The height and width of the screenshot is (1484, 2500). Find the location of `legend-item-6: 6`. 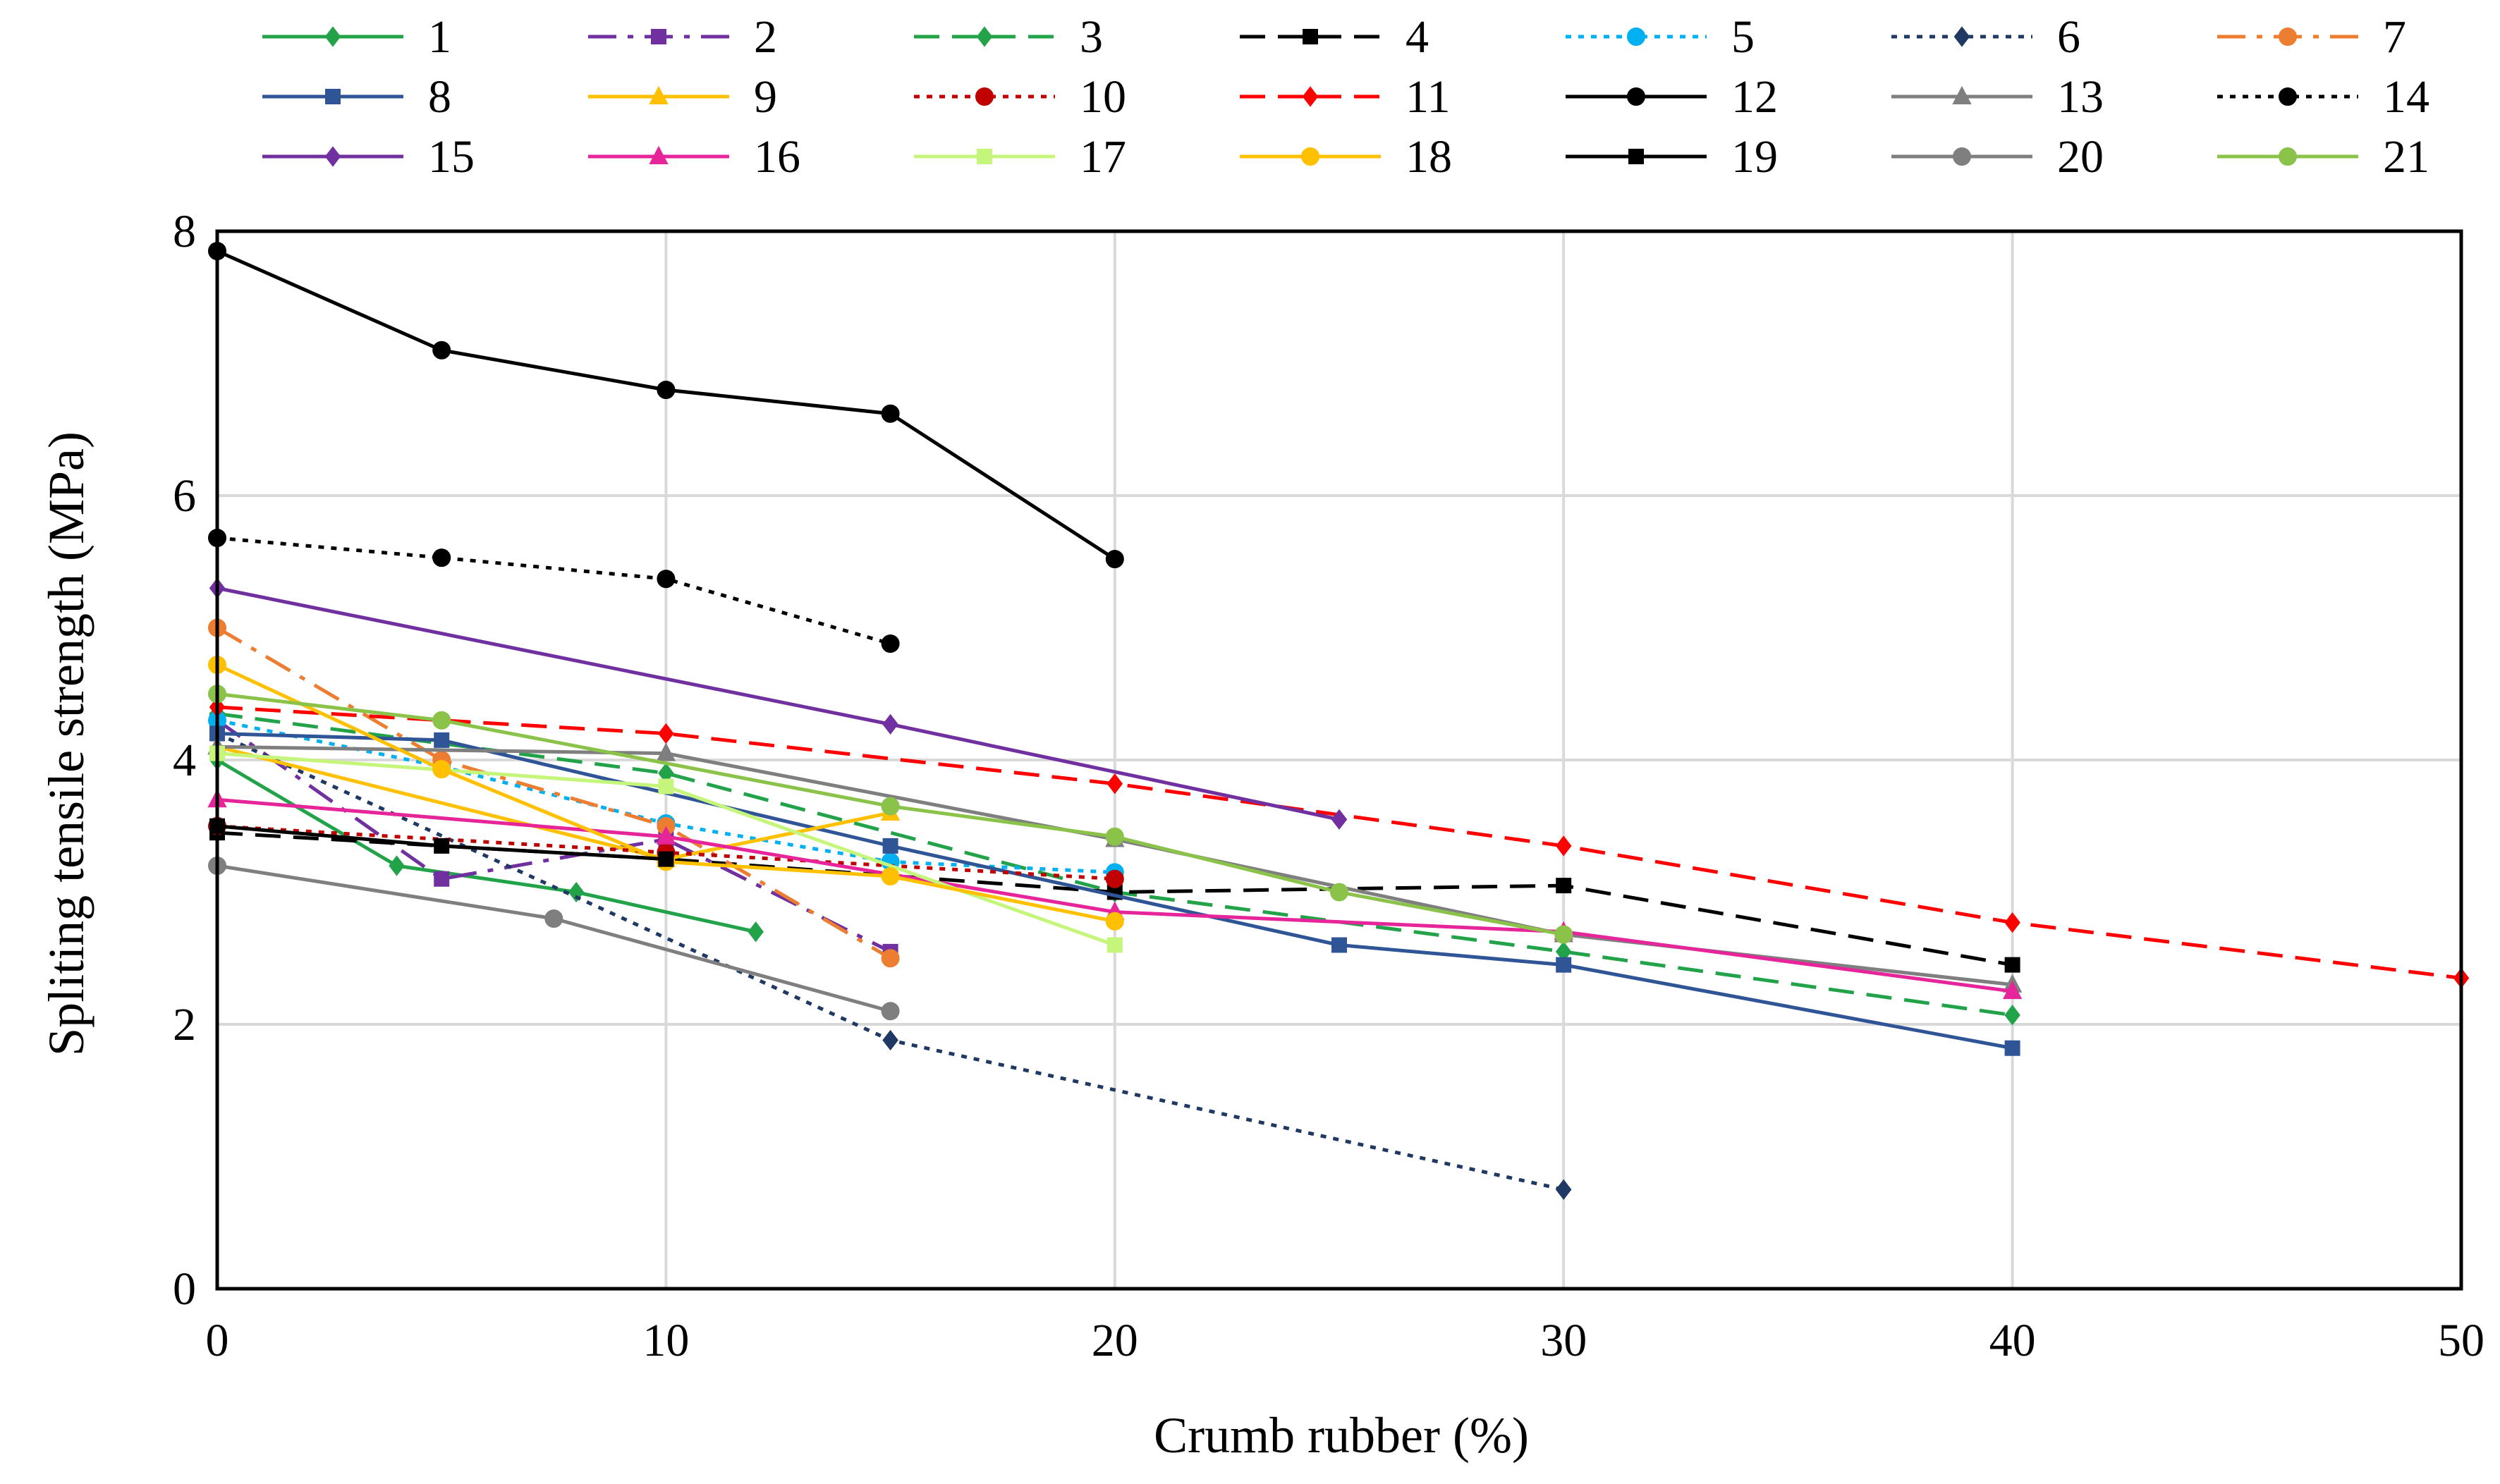

legend-item-6: 6 is located at coordinates (1985, 37).